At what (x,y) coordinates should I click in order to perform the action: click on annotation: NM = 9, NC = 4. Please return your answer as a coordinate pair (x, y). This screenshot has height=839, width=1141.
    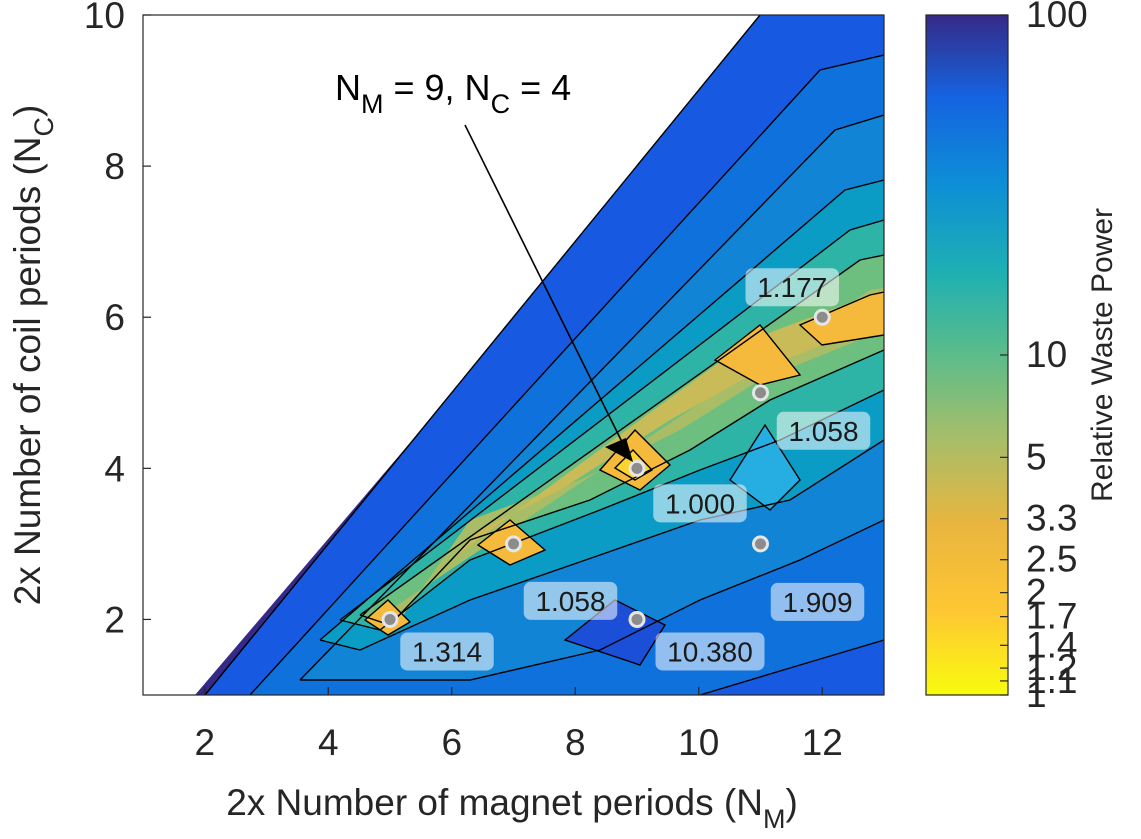
    Looking at the image, I should click on (484, 264).